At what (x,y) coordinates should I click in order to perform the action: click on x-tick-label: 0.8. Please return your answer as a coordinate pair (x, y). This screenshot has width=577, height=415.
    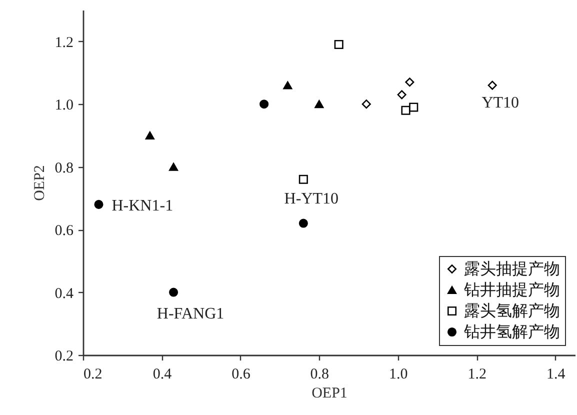
    Looking at the image, I should click on (320, 374).